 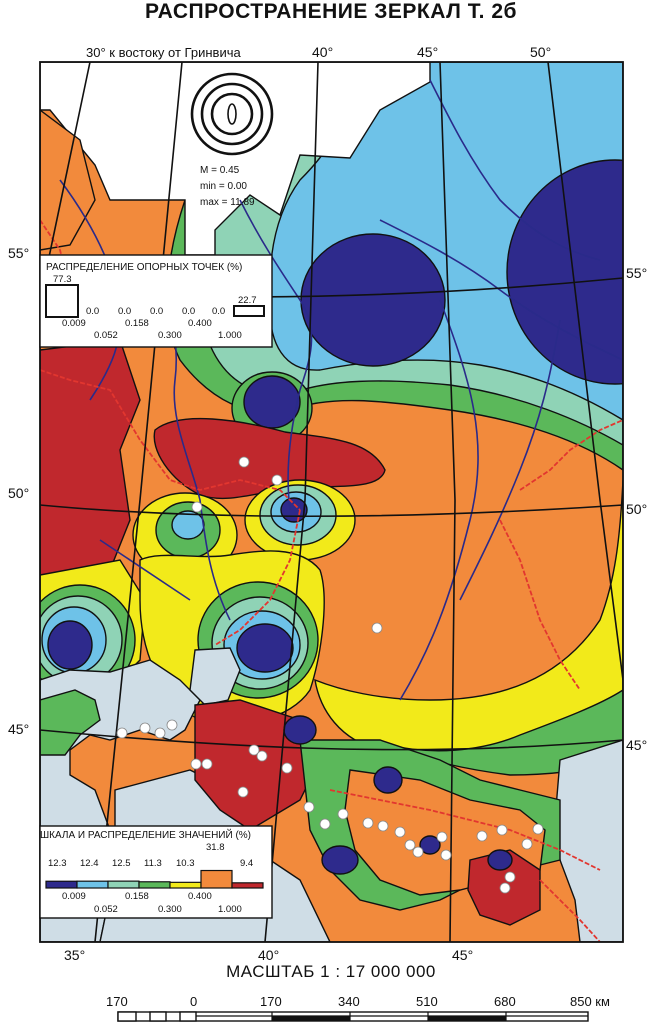 I want to click on ref-bound-b: 0.052, so click(x=106, y=335).